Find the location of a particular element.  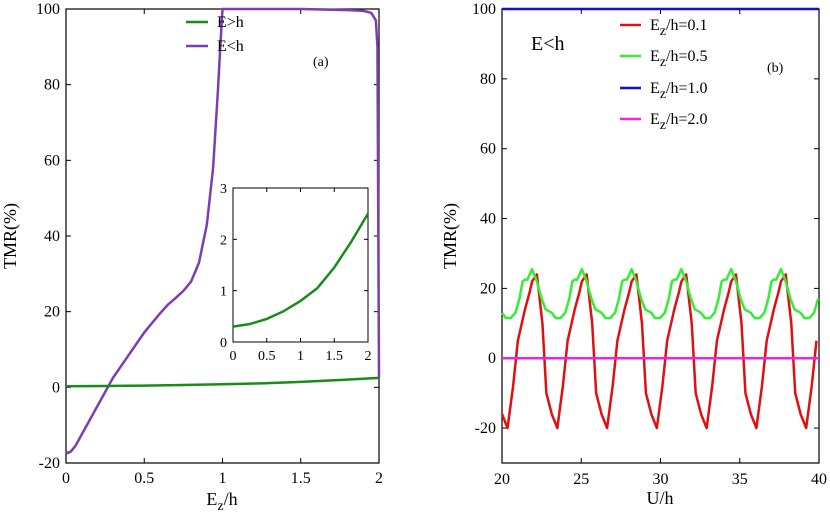

inset-xtick-label: 1.5 is located at coordinates (335, 356).